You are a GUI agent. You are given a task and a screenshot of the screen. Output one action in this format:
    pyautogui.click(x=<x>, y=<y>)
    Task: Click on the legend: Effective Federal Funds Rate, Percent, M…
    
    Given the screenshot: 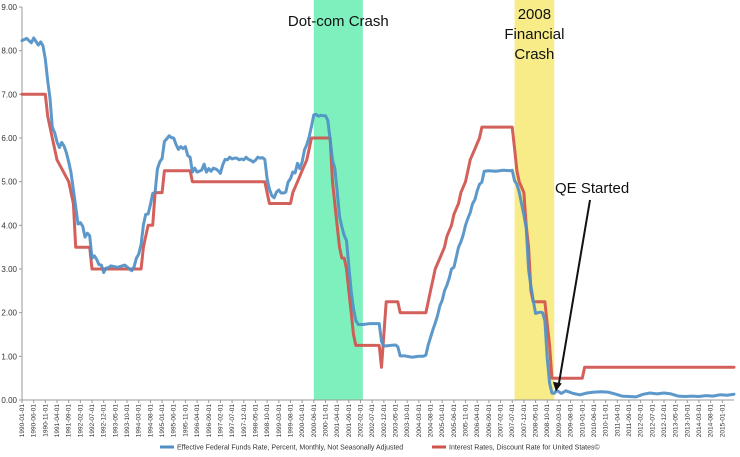 What is the action you would take?
    pyautogui.click(x=380, y=448)
    